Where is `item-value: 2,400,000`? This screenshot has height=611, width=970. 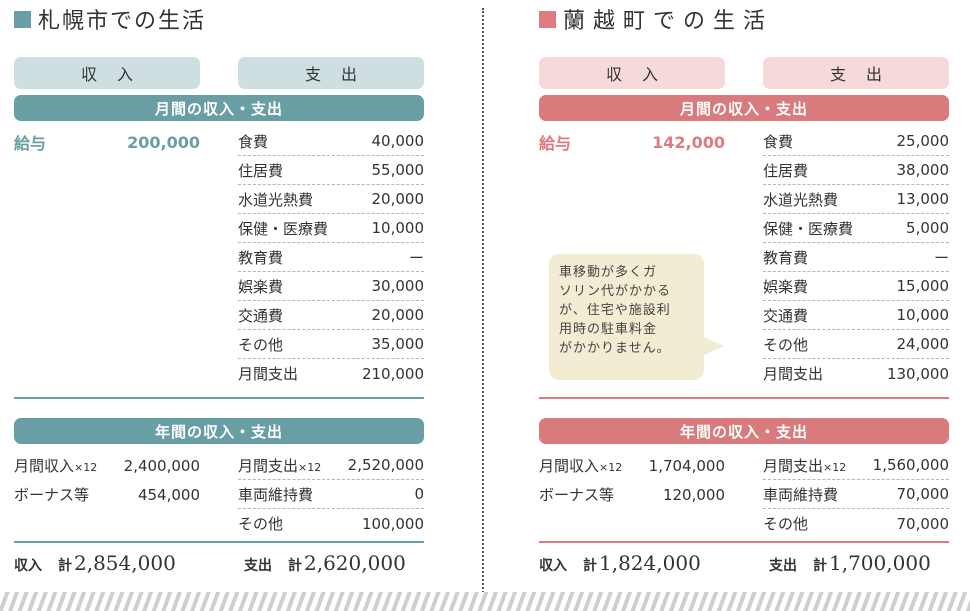
item-value: 2,400,000 is located at coordinates (161, 465).